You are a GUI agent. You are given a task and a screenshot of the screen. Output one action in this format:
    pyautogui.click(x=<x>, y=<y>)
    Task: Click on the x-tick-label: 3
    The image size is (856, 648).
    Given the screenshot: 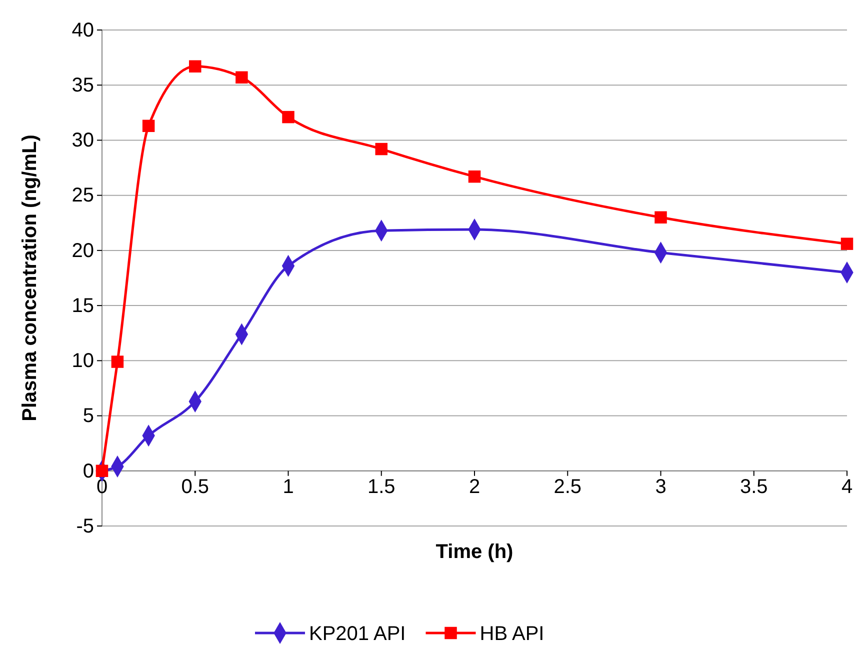 What is the action you would take?
    pyautogui.click(x=660, y=487)
    